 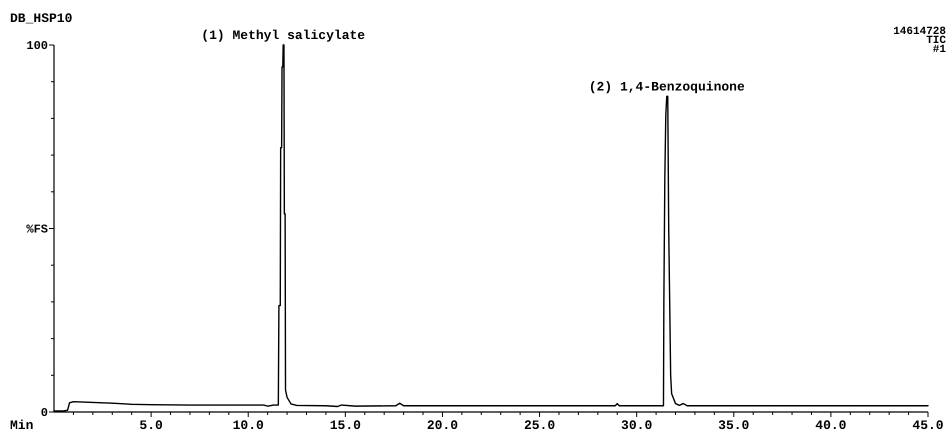 I want to click on annotation: (2) 1,4-Benzoquinone, so click(x=666, y=86).